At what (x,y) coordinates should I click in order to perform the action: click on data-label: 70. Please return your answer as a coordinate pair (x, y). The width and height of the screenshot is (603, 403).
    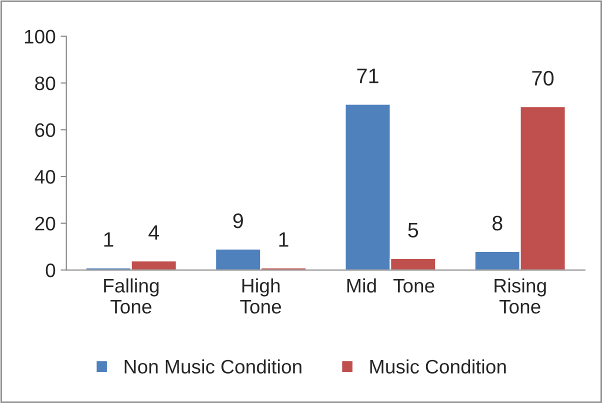
    Looking at the image, I should click on (543, 78).